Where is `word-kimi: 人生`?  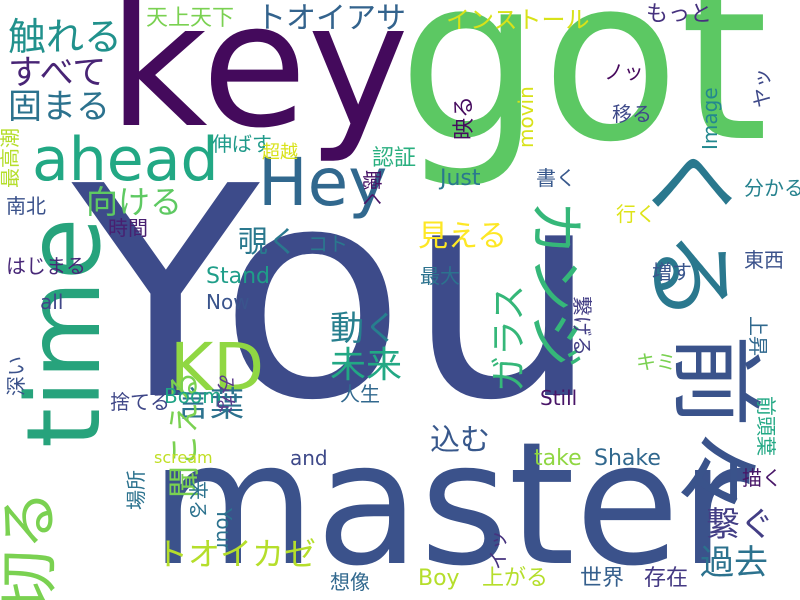 word-kimi: 人生 is located at coordinates (360, 394).